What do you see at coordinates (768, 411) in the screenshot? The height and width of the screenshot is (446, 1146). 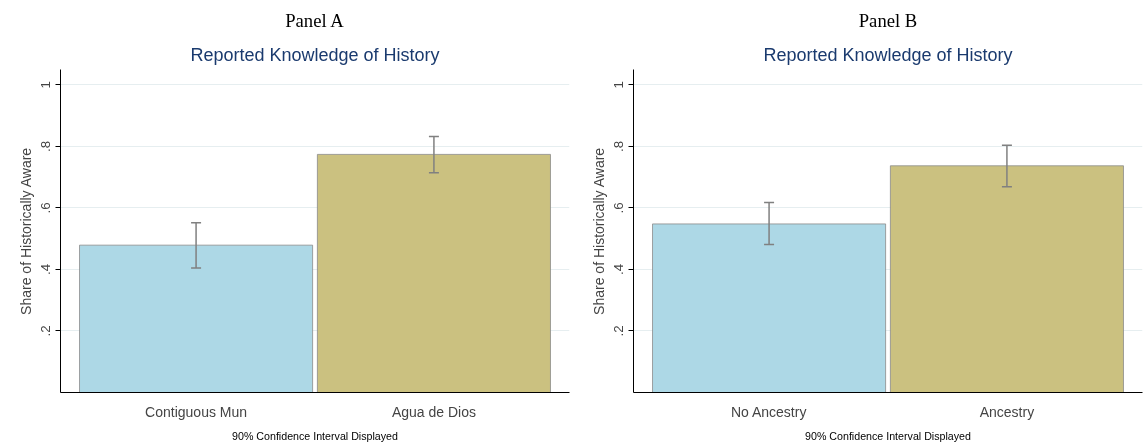 I see `x-tick-label: No Ancestry` at bounding box center [768, 411].